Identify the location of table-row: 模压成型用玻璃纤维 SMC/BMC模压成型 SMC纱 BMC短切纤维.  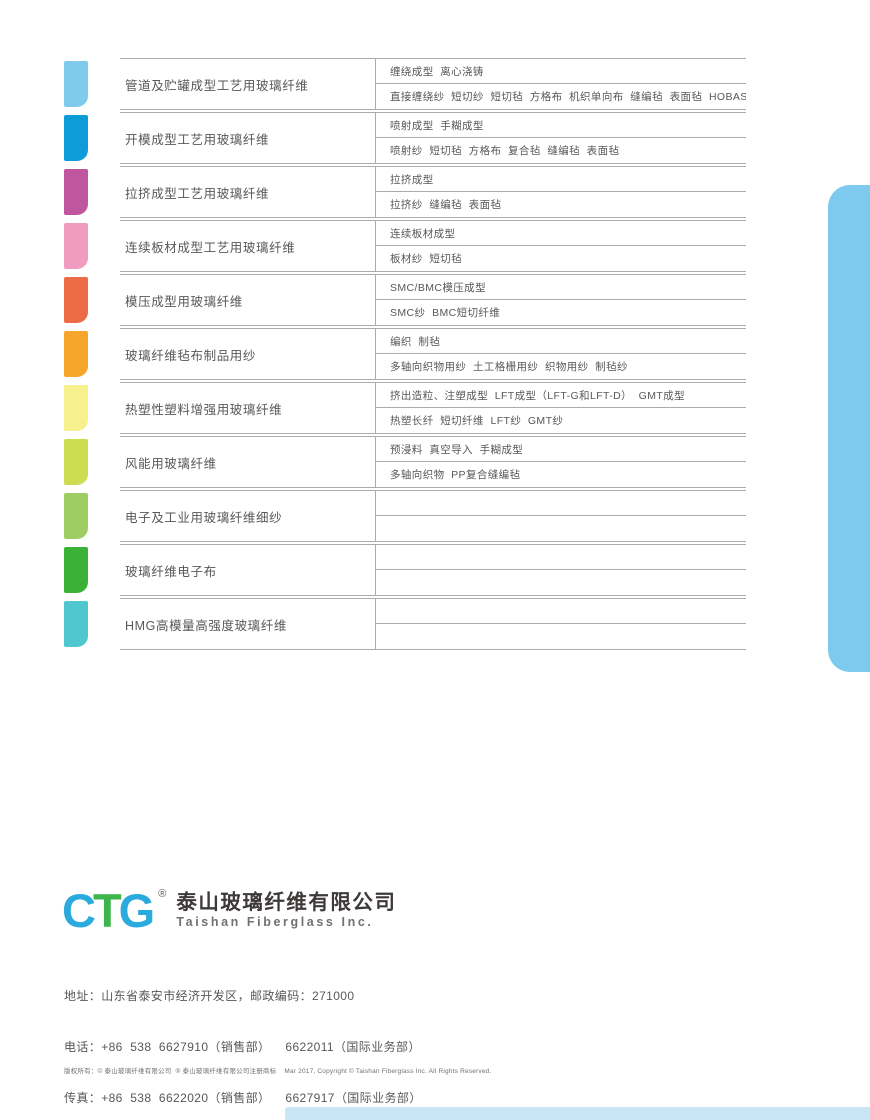
(405, 300).